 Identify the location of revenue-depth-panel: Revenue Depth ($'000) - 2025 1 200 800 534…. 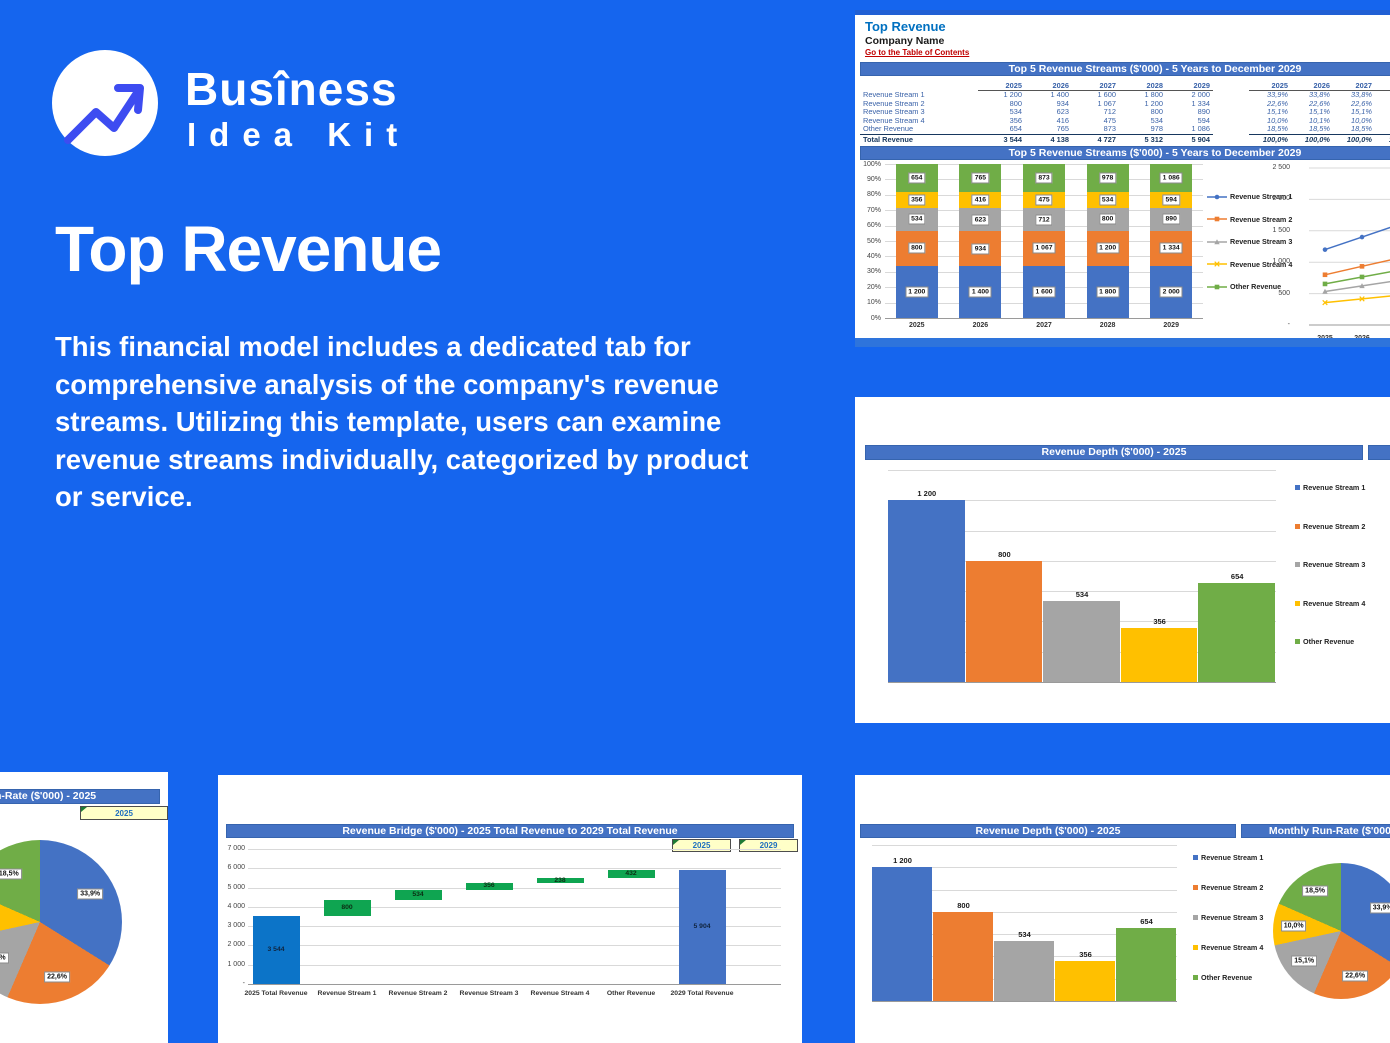
(1122, 560).